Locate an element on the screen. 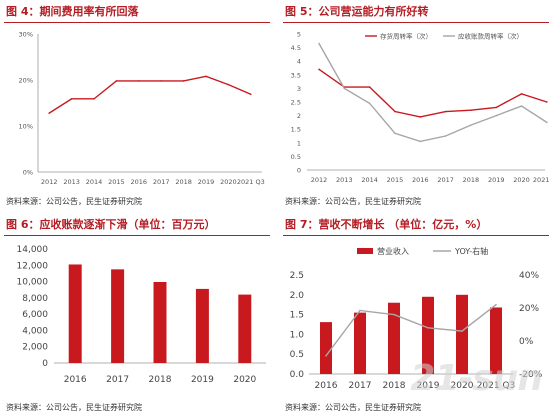 Image resolution: width=550 pixels, height=417 pixels. y-tick-label: 20% is located at coordinates (26, 81).